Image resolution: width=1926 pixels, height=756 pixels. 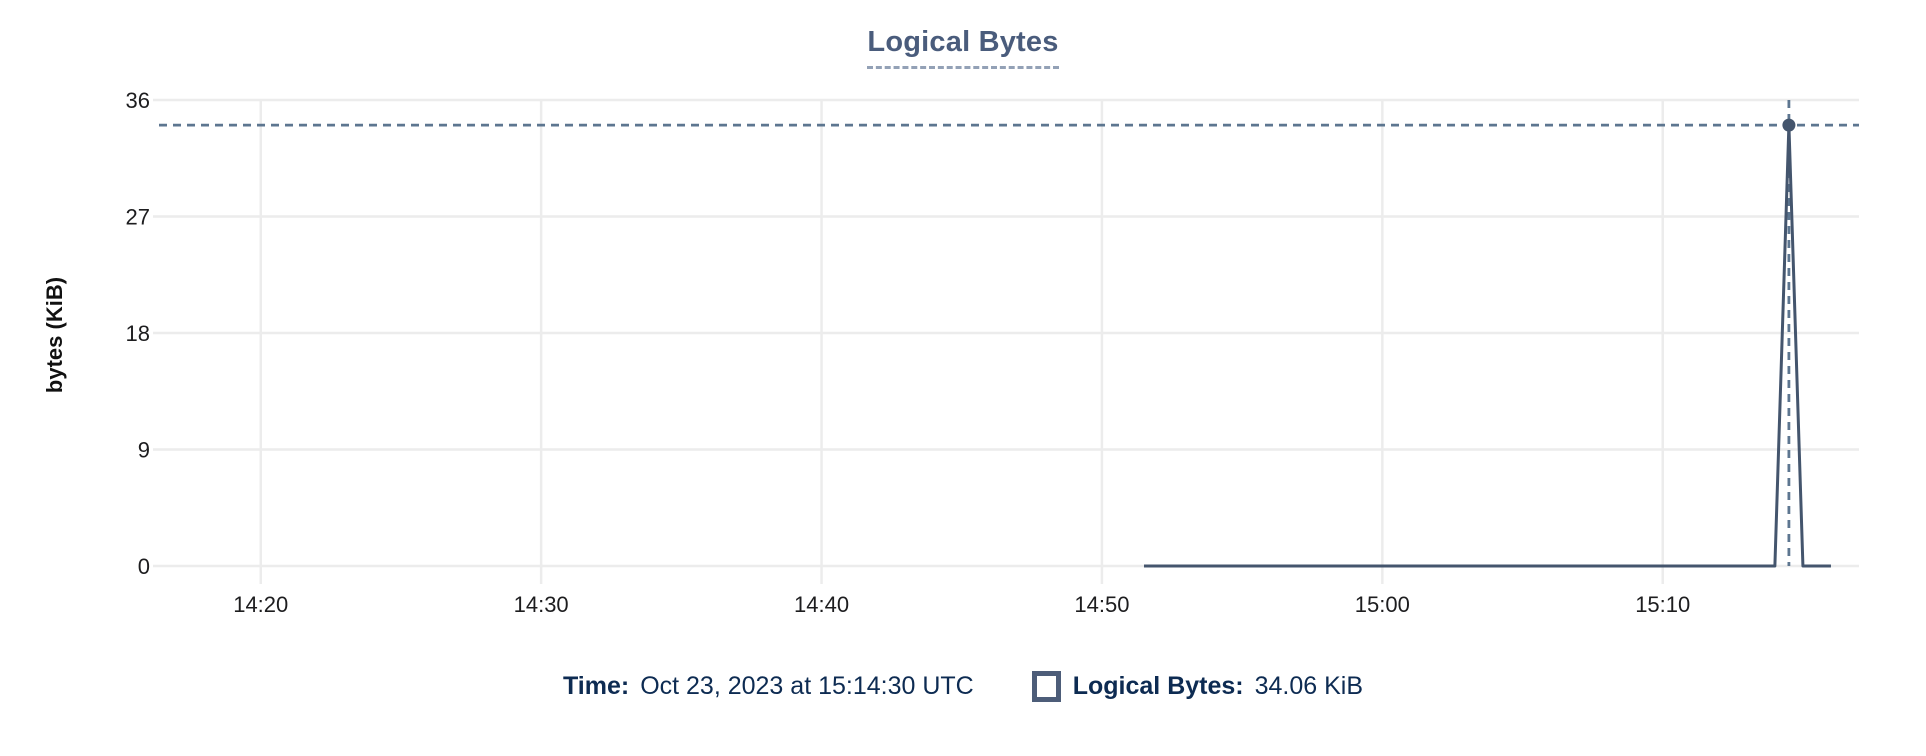 What do you see at coordinates (1309, 686) in the screenshot?
I see `legend-series-value: 34.06 KiB` at bounding box center [1309, 686].